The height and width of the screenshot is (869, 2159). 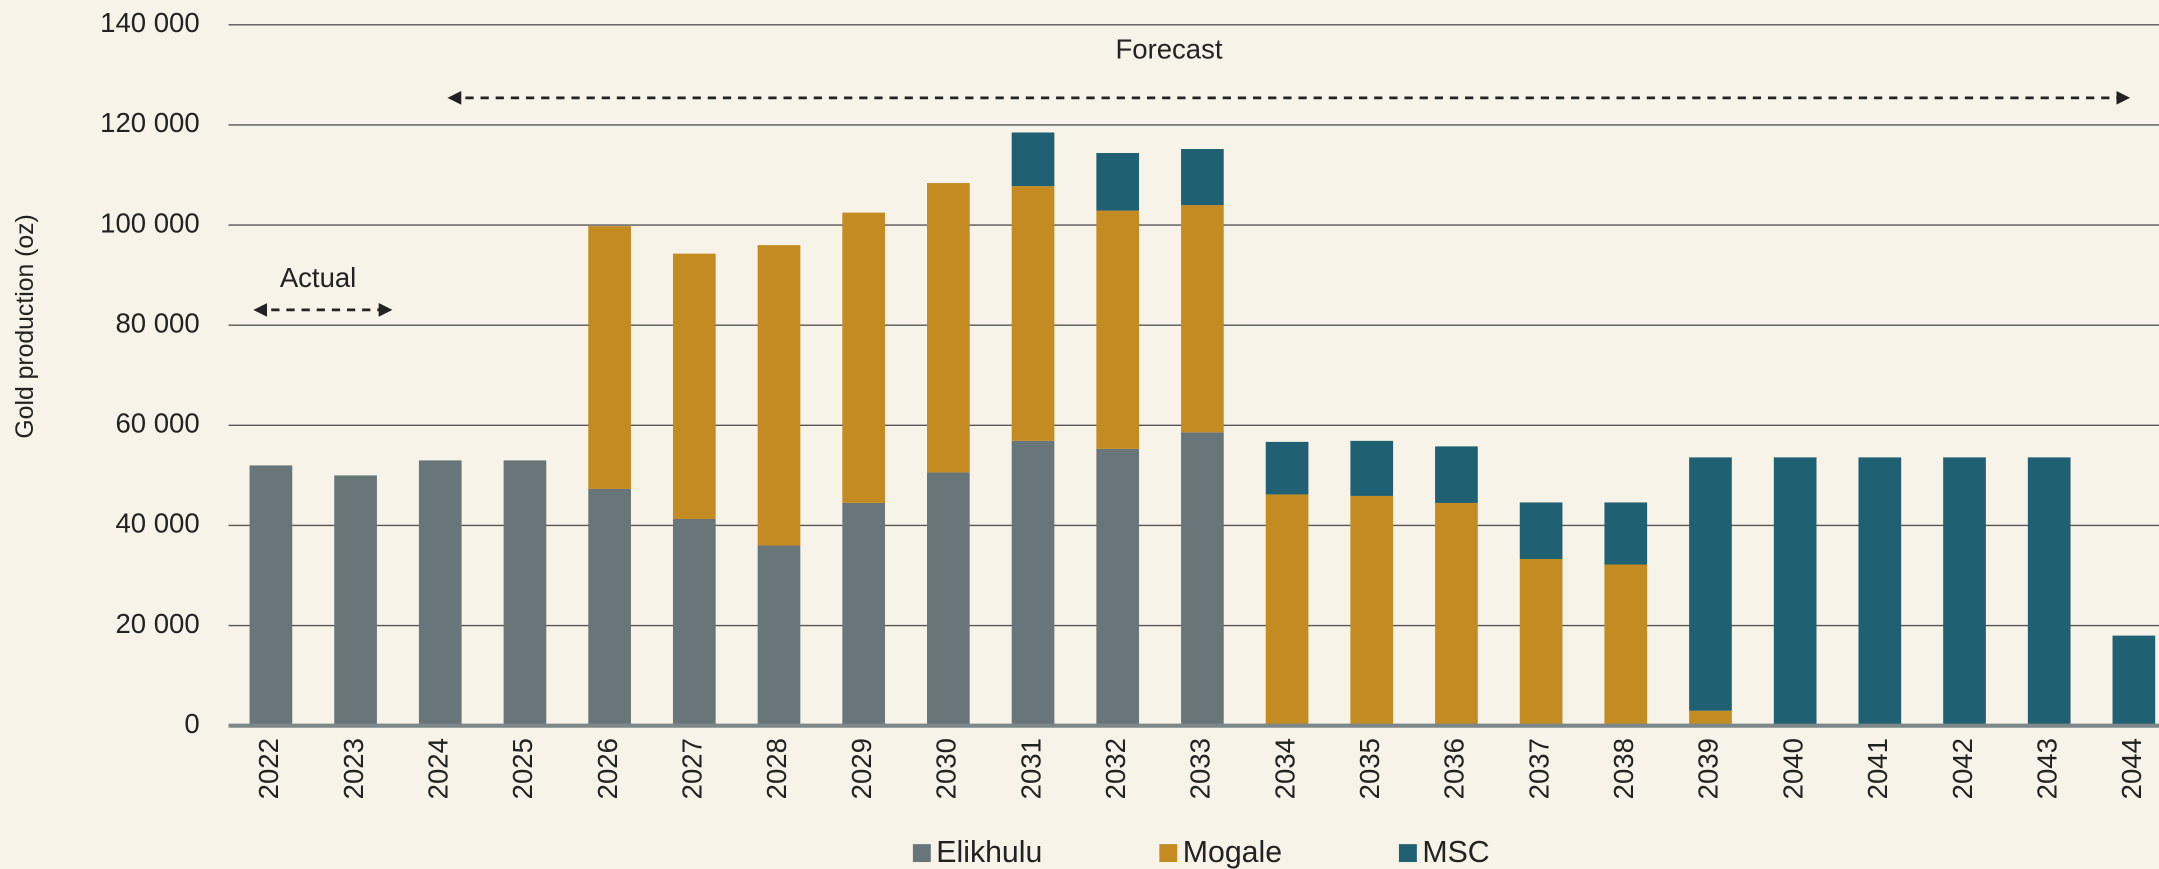 I want to click on annotation: Actual, so click(x=318, y=277).